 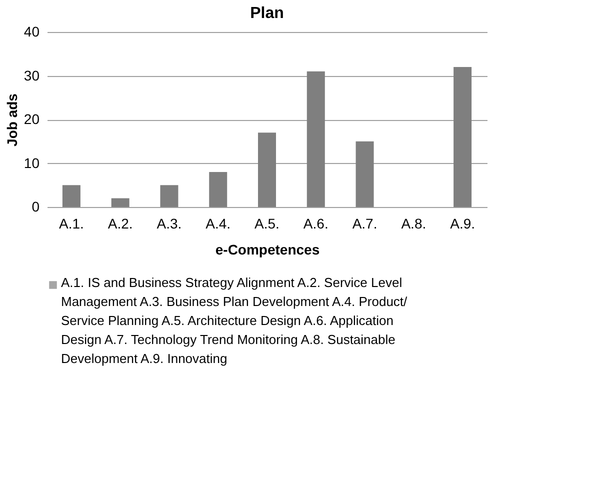 What do you see at coordinates (12, 119) in the screenshot?
I see `y-axis-title: Job ads` at bounding box center [12, 119].